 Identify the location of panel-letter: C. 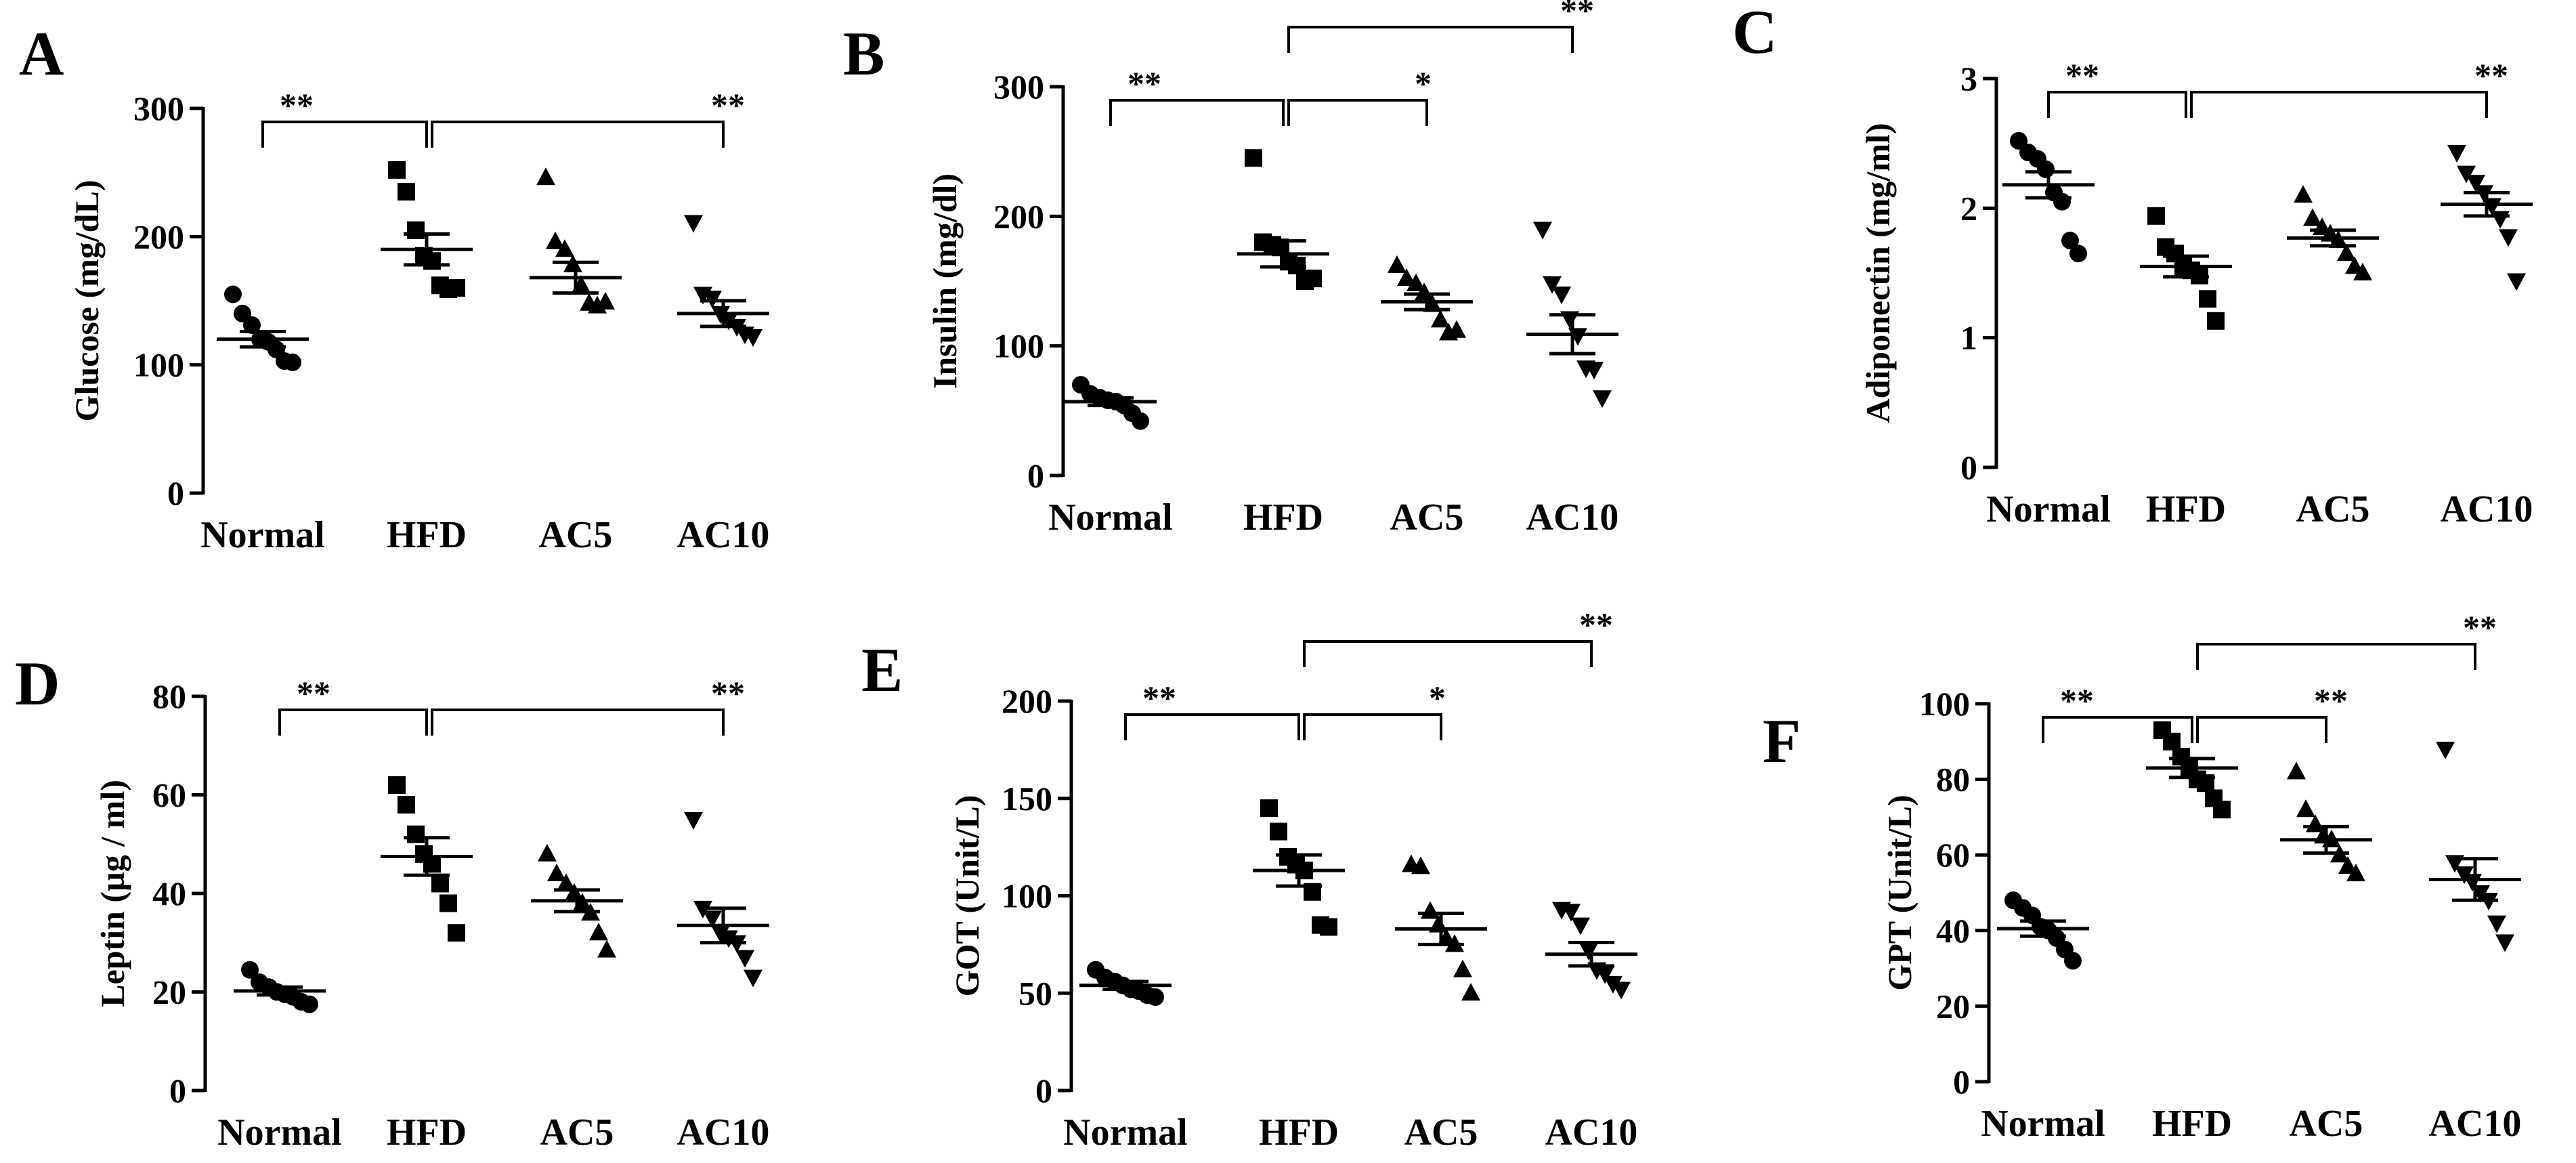
(1754, 33).